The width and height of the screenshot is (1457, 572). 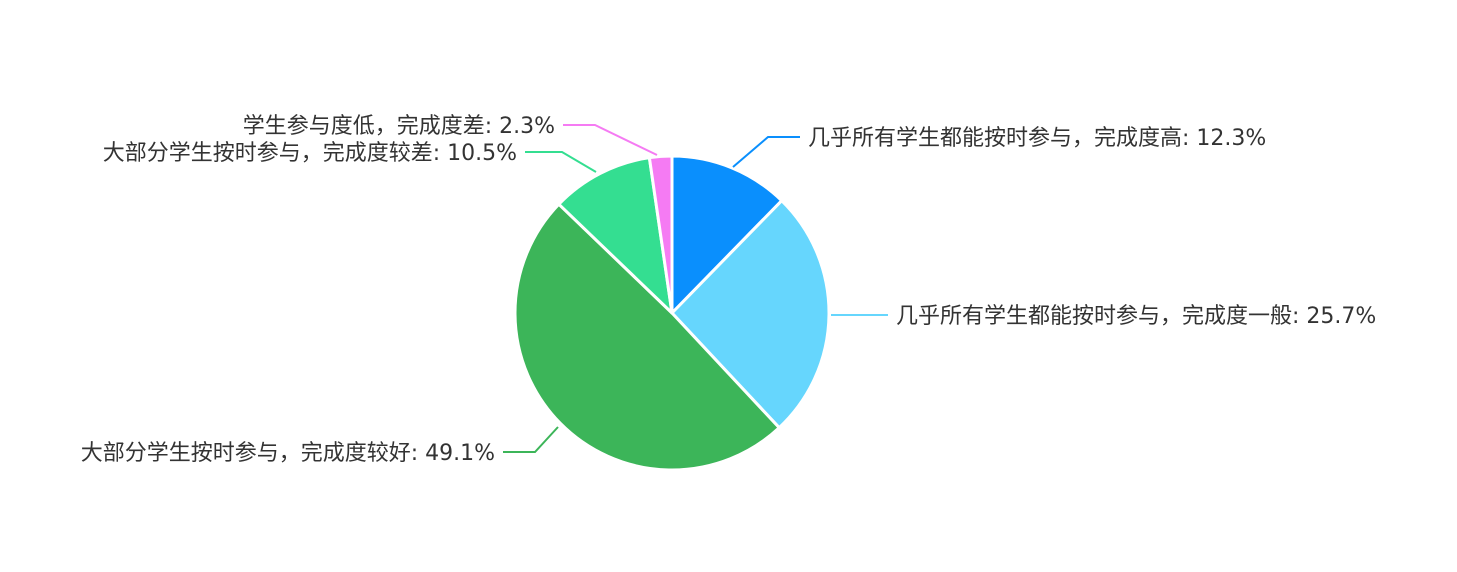 I want to click on slice-label: 大部分学生按时参与，完成度较好: 49.1%, so click(x=288, y=453).